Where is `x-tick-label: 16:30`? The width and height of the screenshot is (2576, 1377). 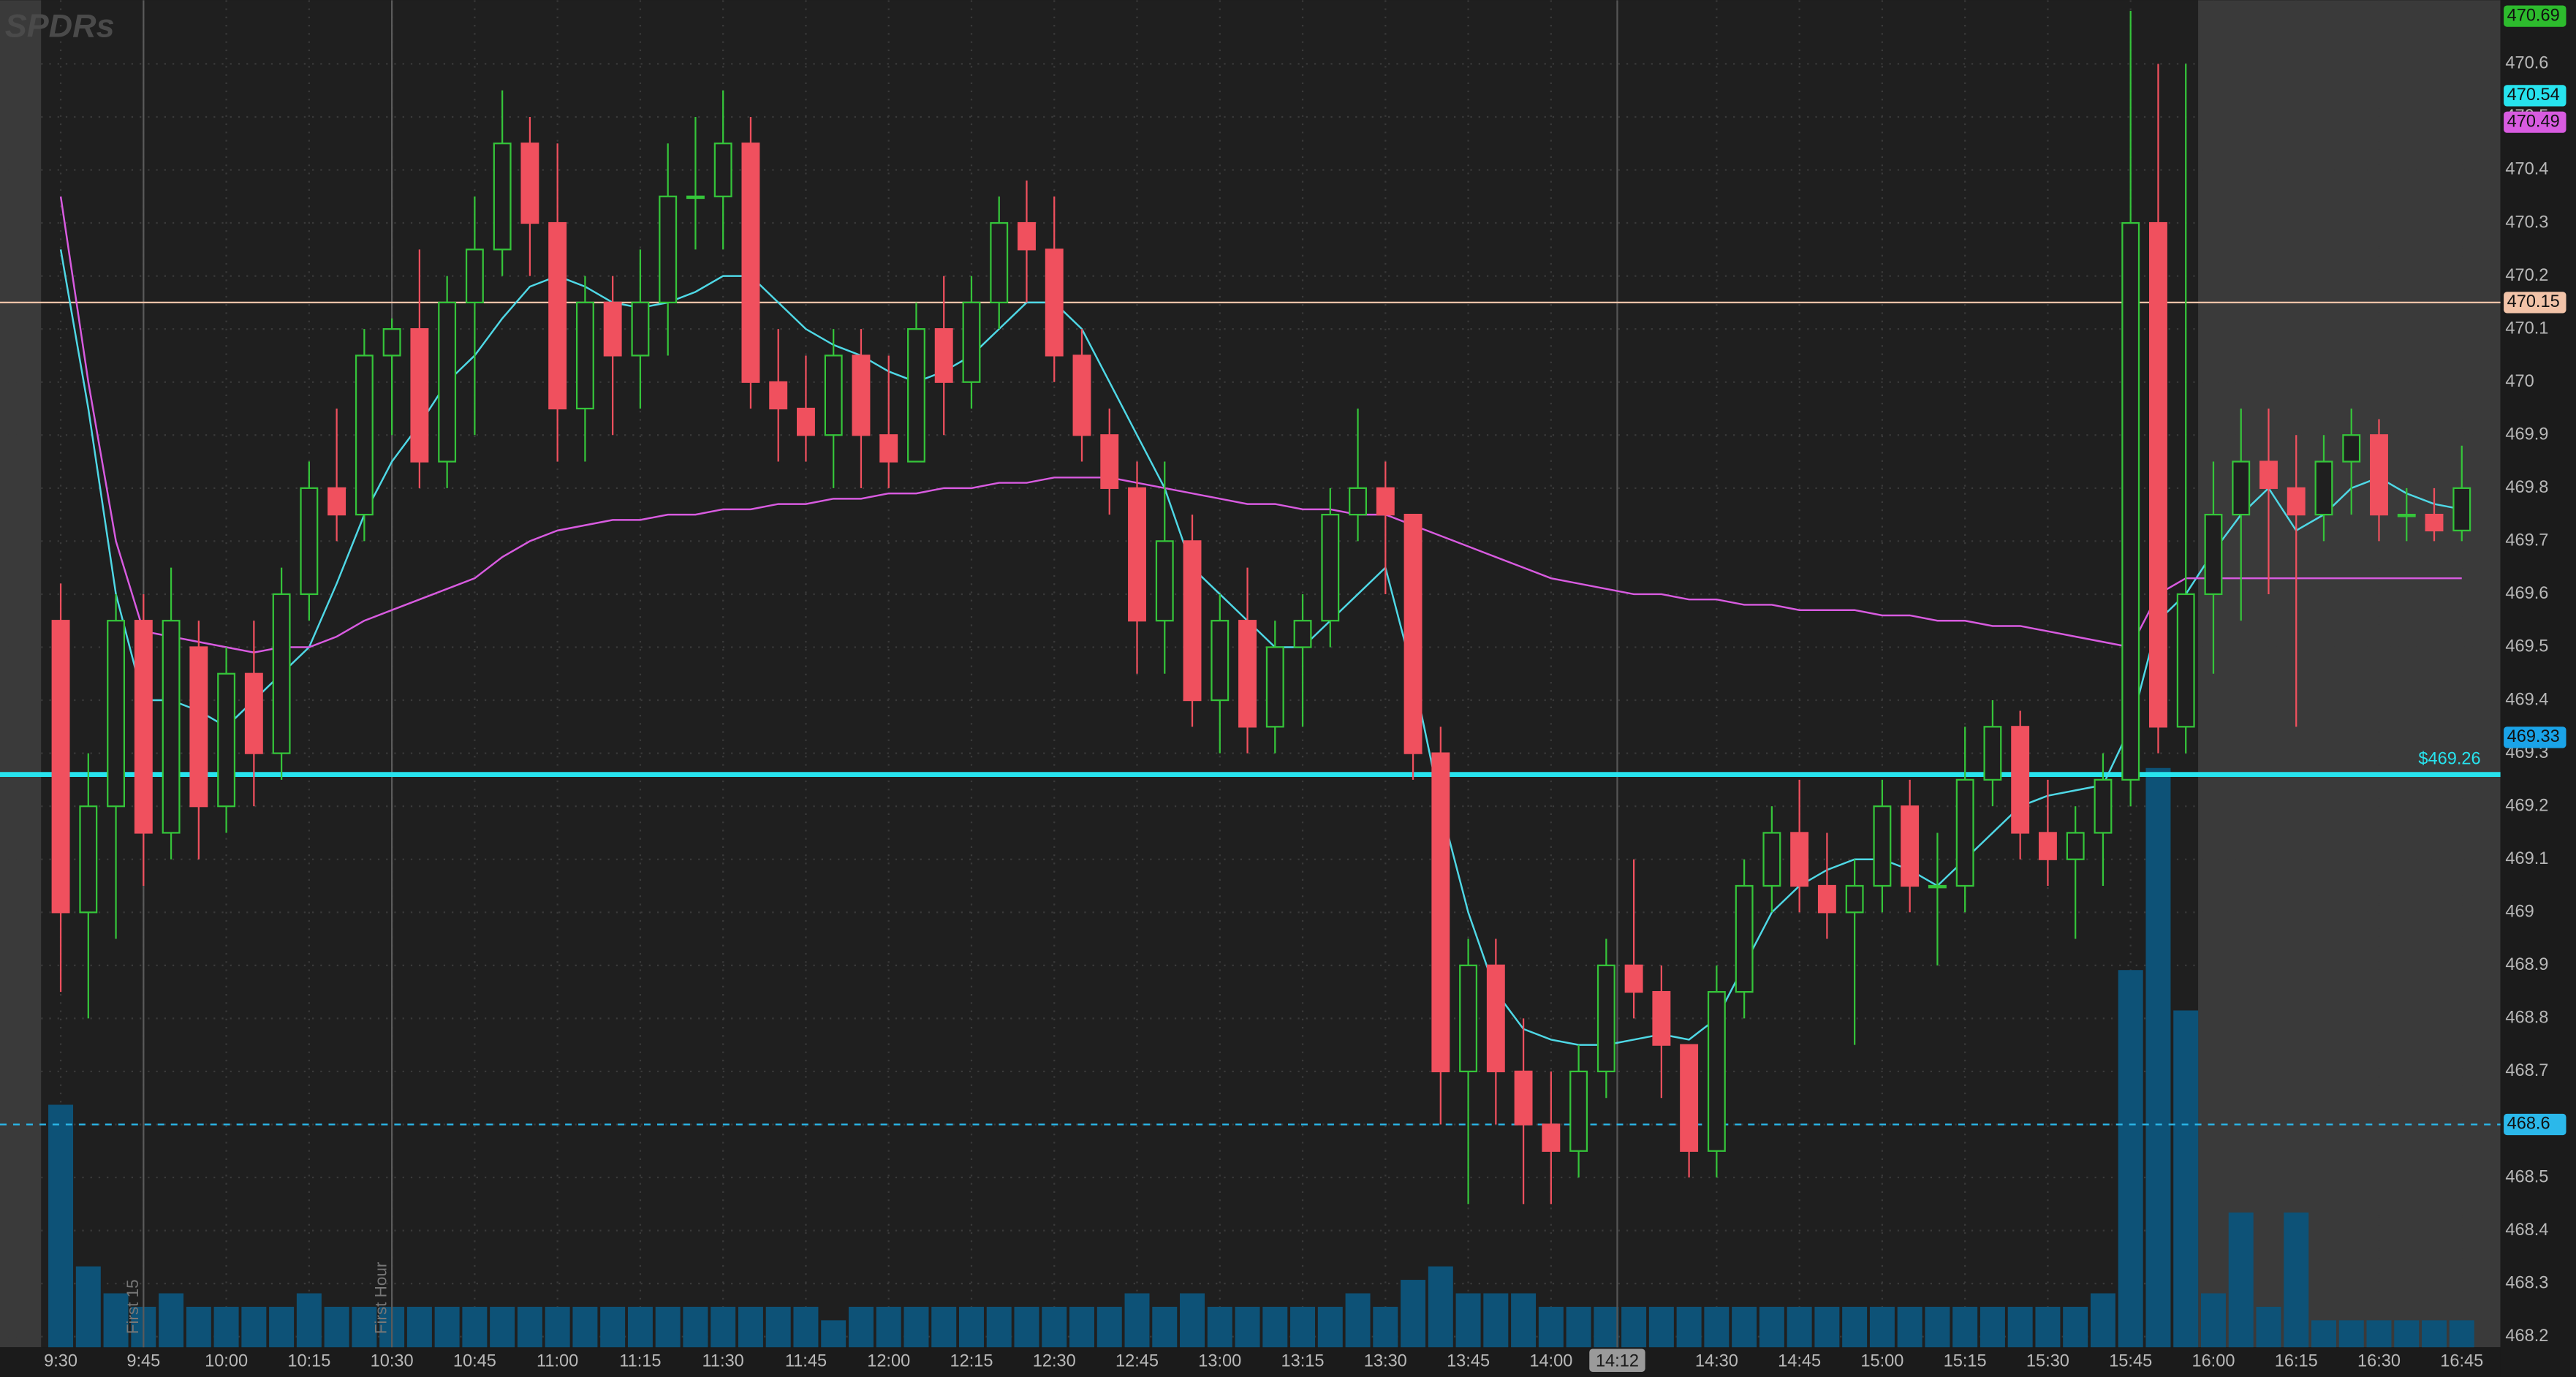
x-tick-label: 16:30 is located at coordinates (2379, 1360).